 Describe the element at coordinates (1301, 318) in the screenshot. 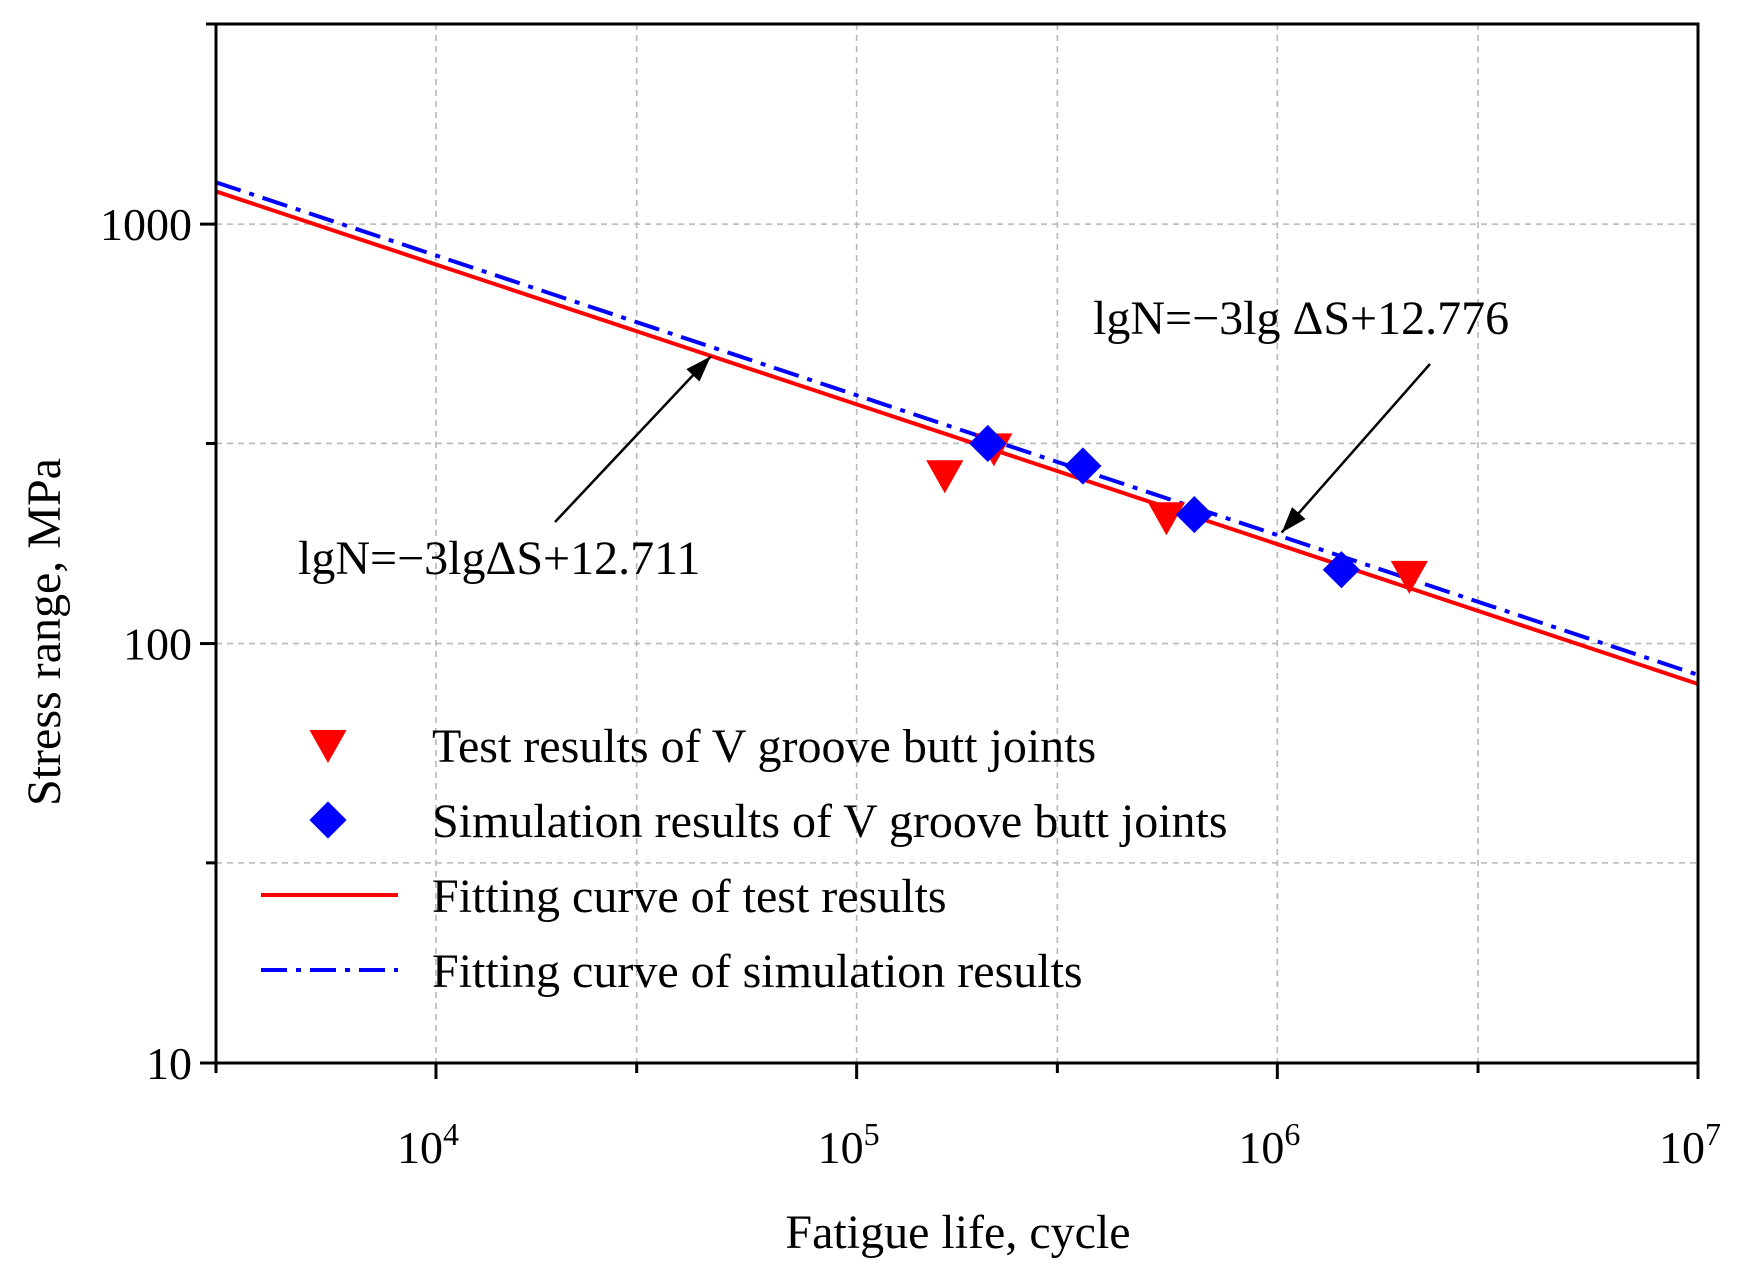

I see `annotation-simulation-equation: lgN=−3lg ΔS+12.776` at that location.